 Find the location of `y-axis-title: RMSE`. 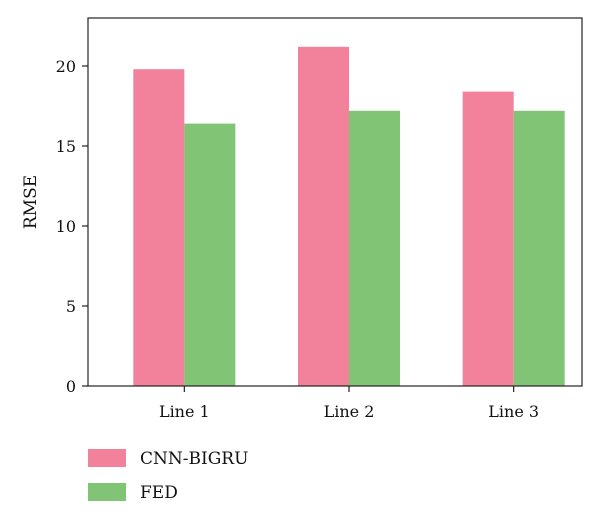

y-axis-title: RMSE is located at coordinates (31, 202).